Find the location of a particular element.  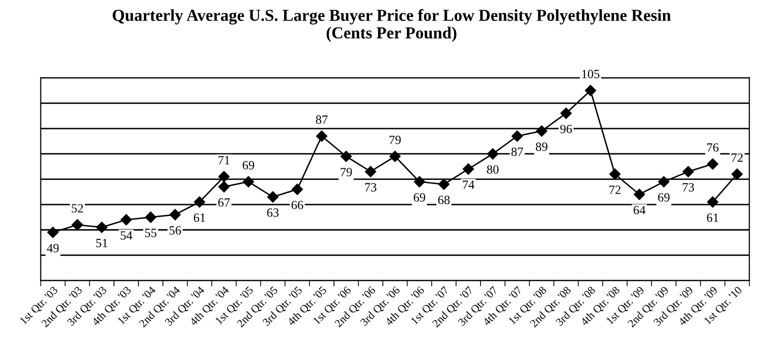

data-label: 52 is located at coordinates (77, 208).